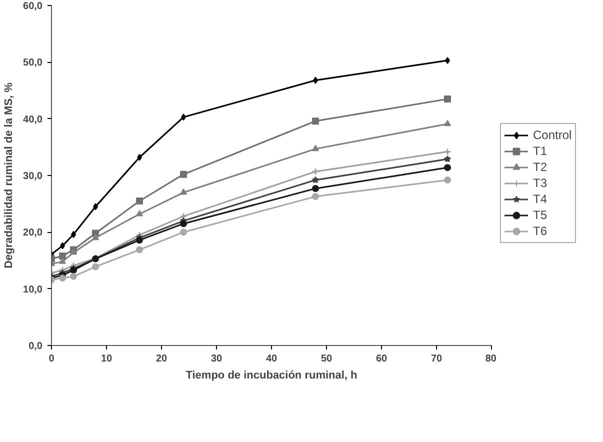  I want to click on y-tick-label: 60,0, so click(33, 6).